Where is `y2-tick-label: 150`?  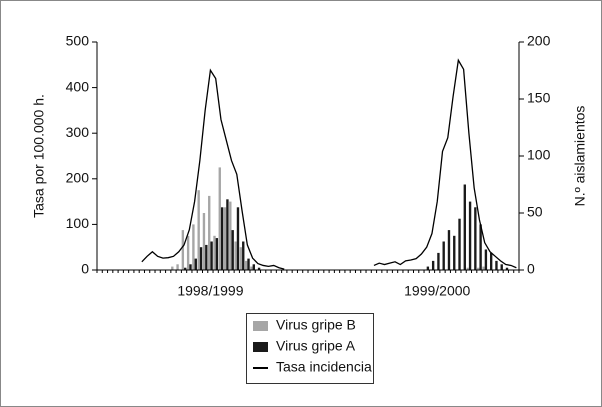 y2-tick-label: 150 is located at coordinates (539, 98).